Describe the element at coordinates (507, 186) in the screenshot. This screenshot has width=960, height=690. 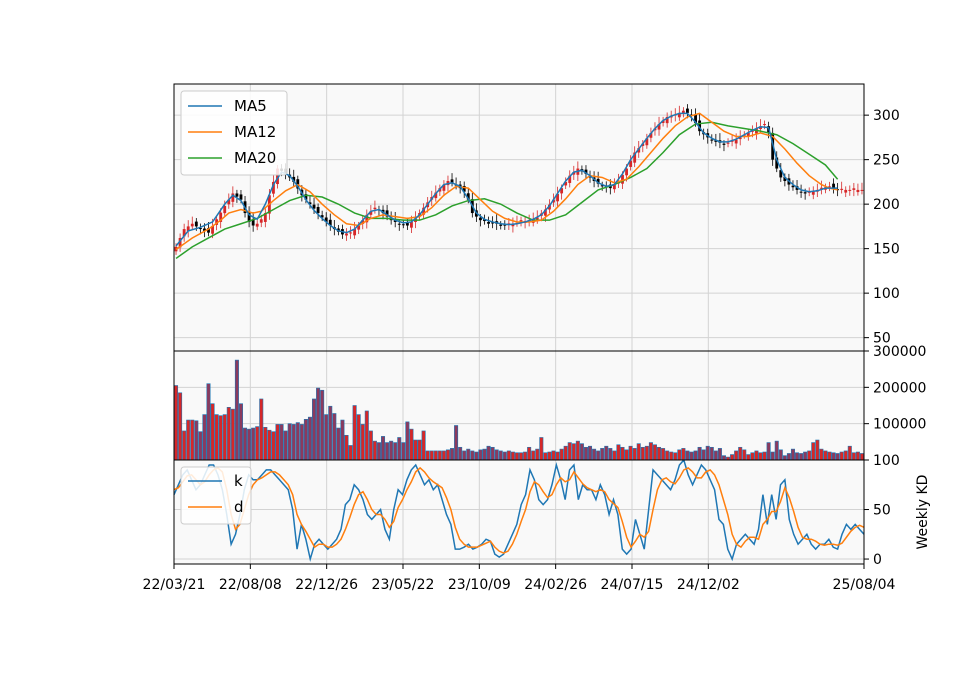
I see `price-ma-lines` at that location.